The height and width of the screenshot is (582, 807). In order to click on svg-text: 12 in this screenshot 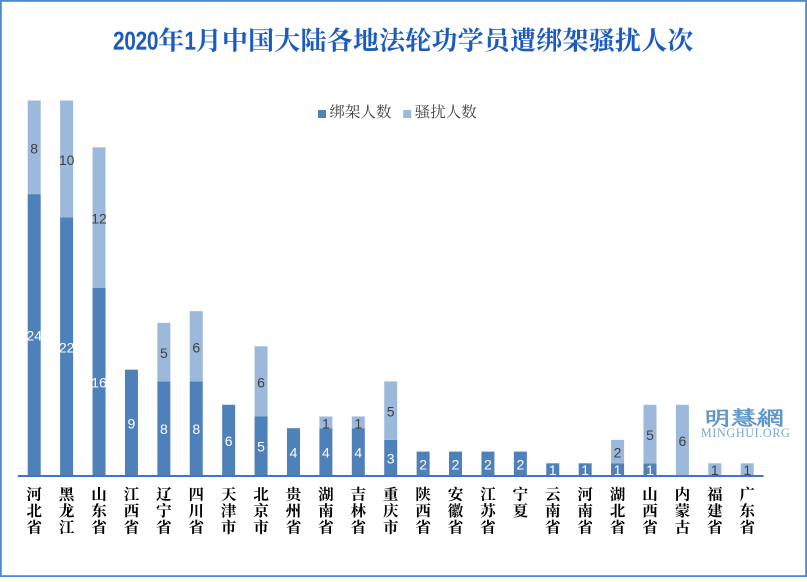, I will do `click(99, 219)`.